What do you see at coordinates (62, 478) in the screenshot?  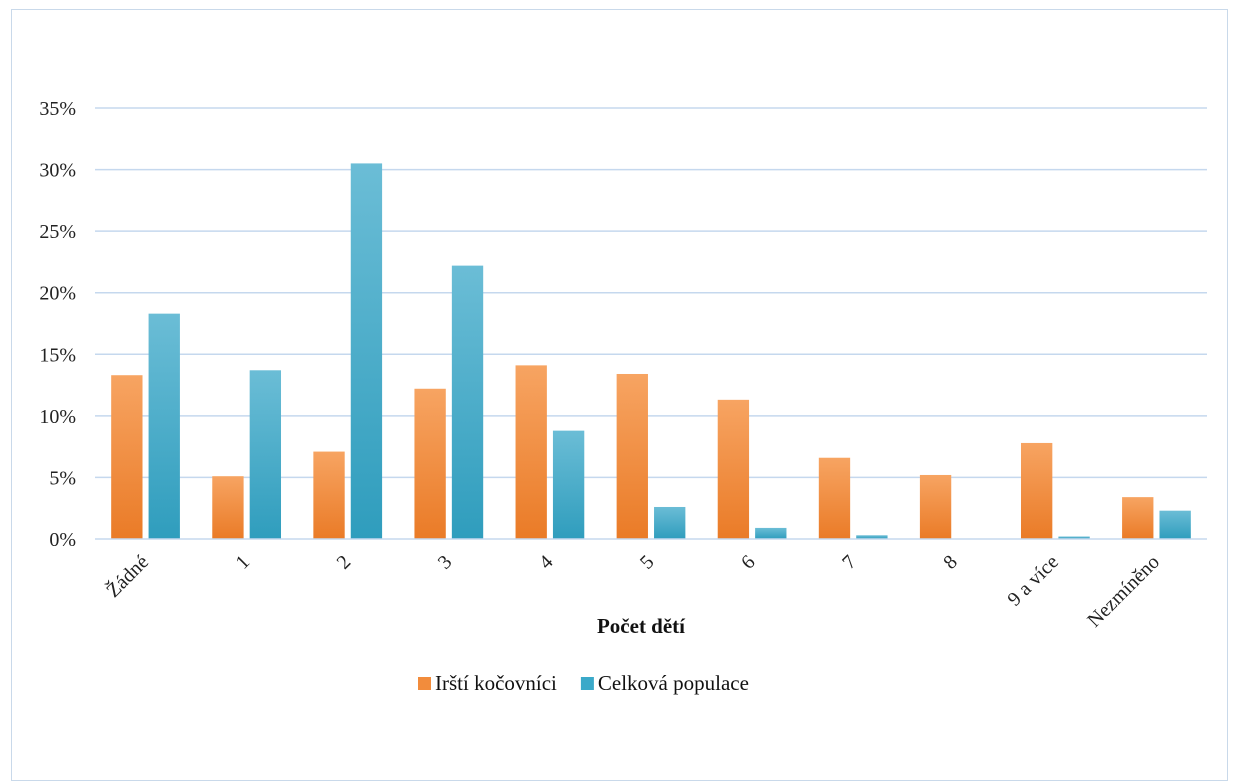 I see `y-tick-label: 5%` at bounding box center [62, 478].